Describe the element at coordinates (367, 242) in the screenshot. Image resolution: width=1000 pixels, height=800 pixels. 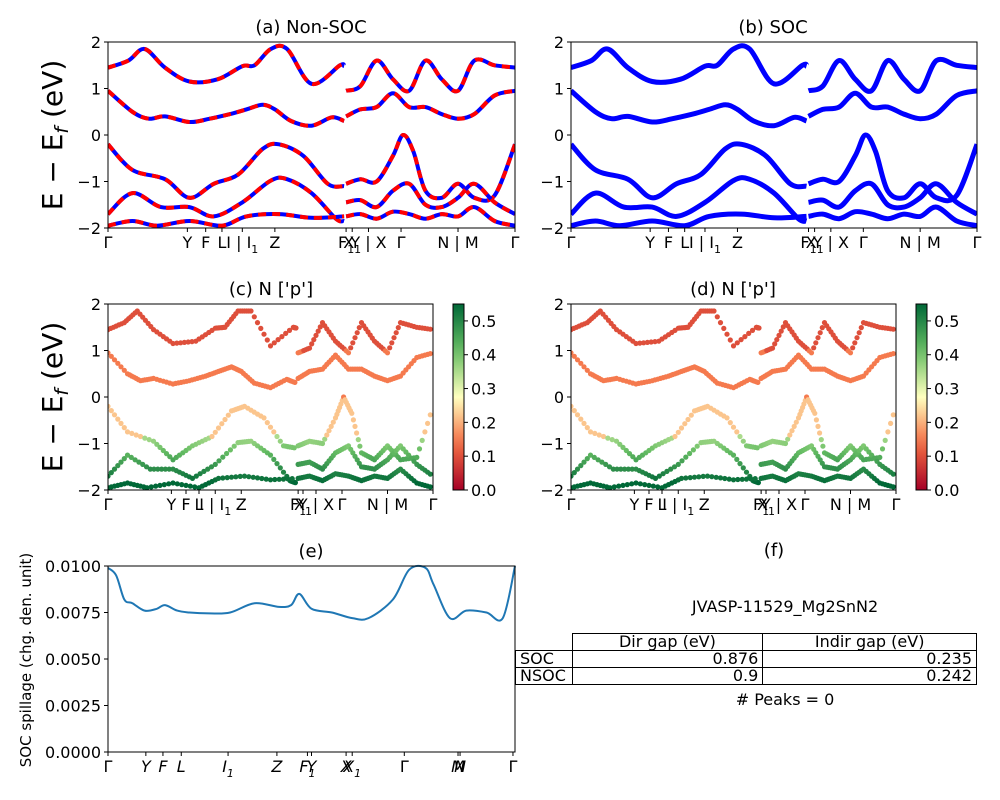
I see `kpoint-label: Y | X` at that location.